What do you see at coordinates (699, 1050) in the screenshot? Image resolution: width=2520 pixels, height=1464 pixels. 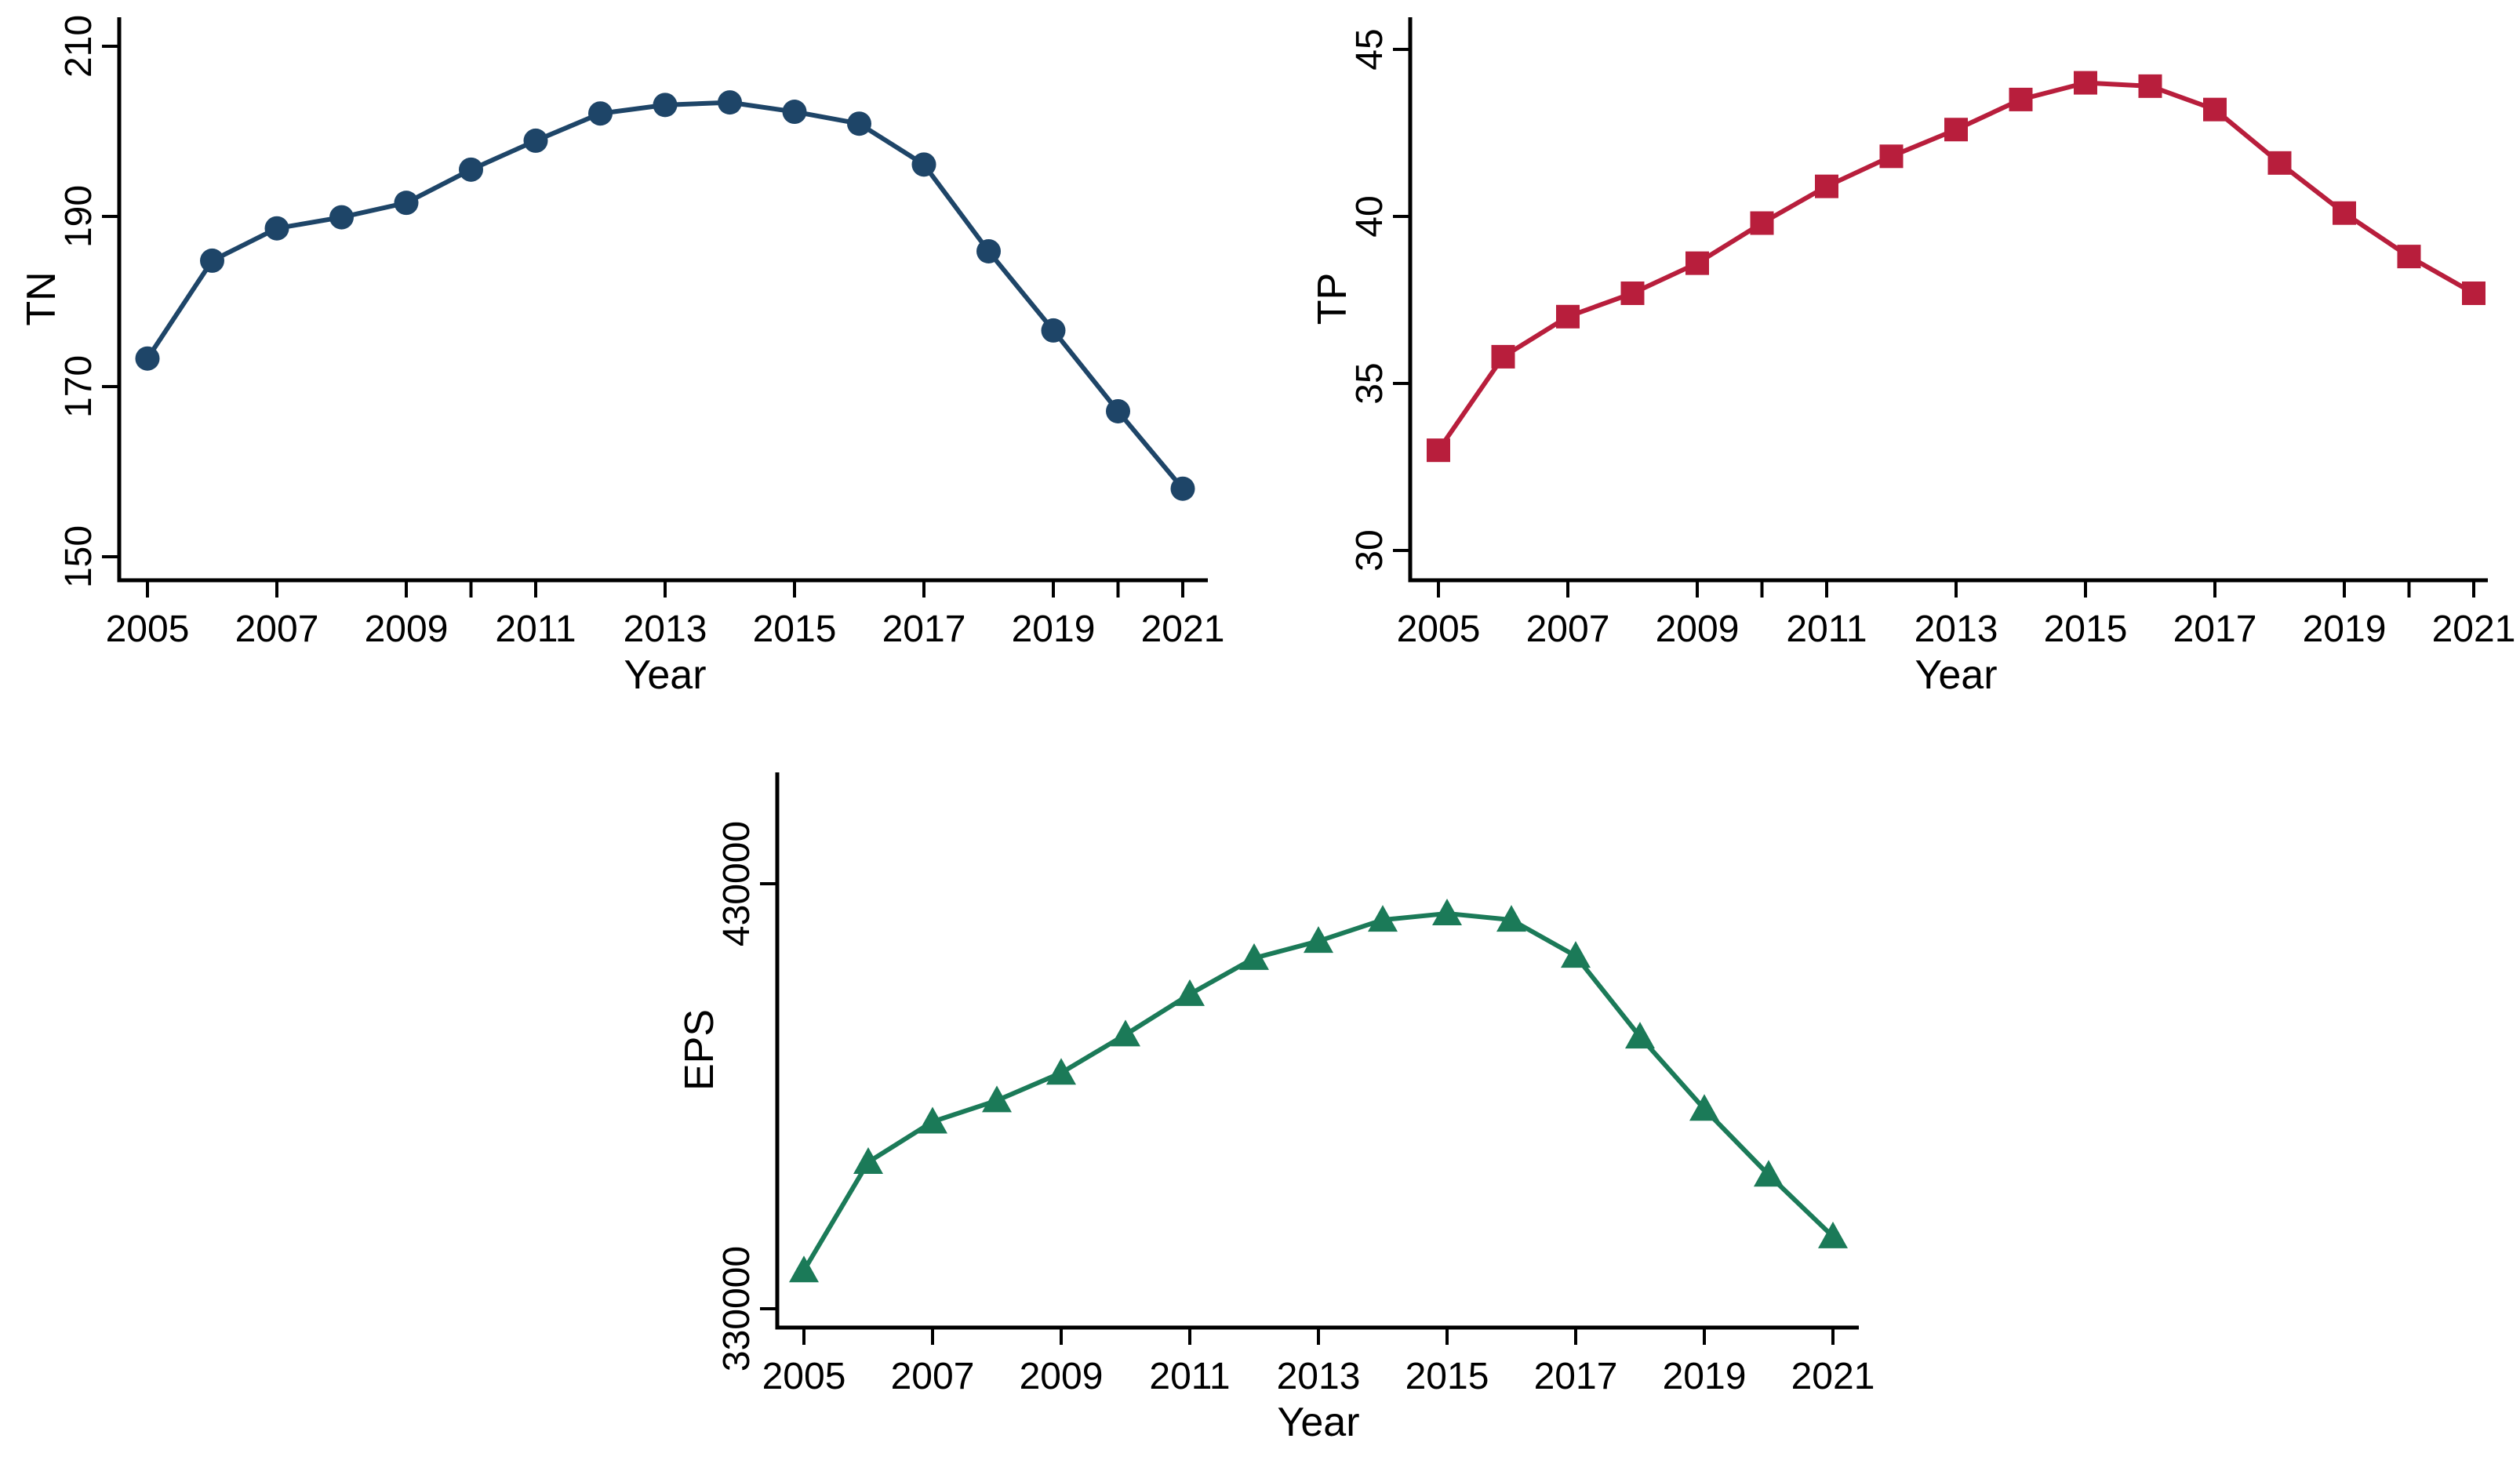 I see `y-axis-title: EPS` at bounding box center [699, 1050].